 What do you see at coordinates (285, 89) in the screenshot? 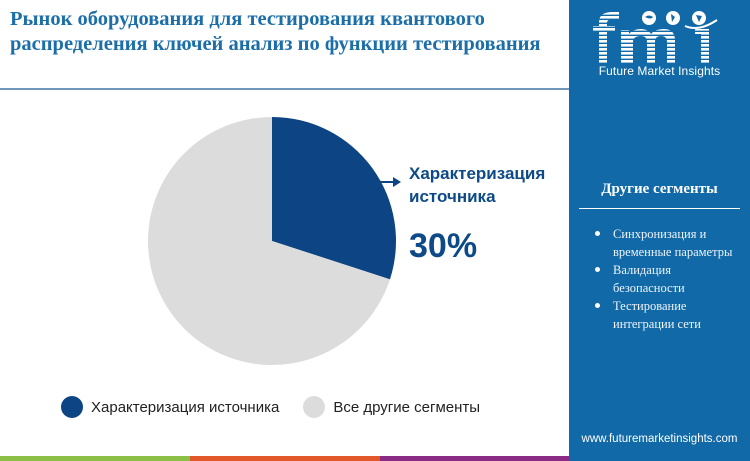
I see `title-divider` at bounding box center [285, 89].